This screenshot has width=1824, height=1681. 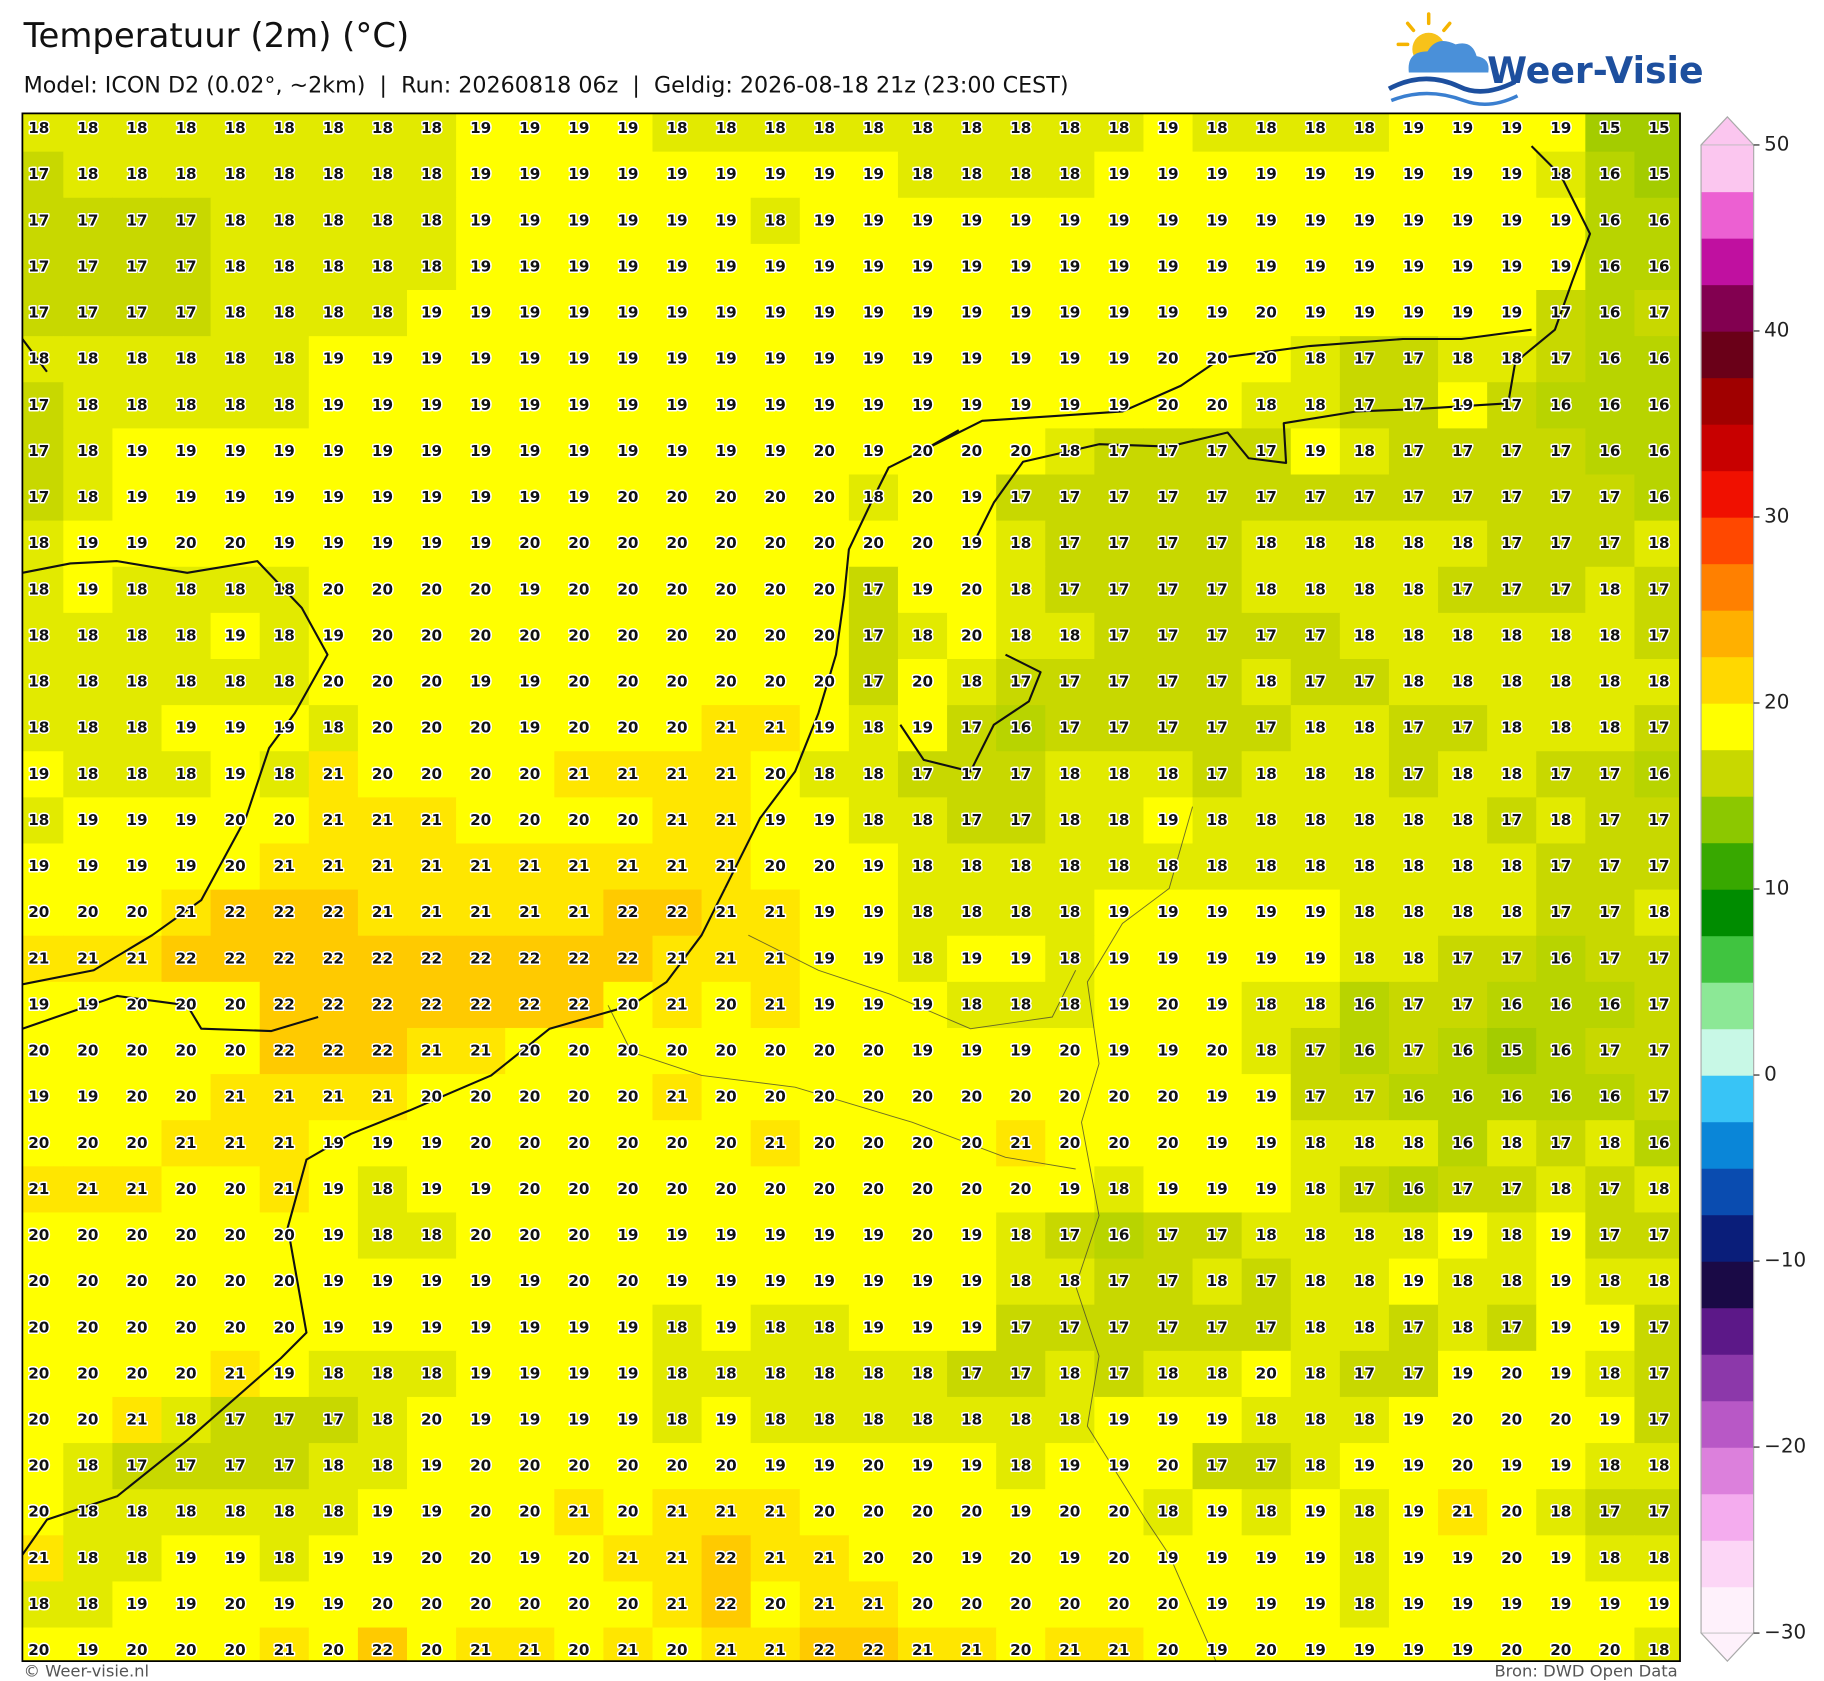 What do you see at coordinates (1727, 540) in the screenshot?
I see `colorbar-band` at bounding box center [1727, 540].